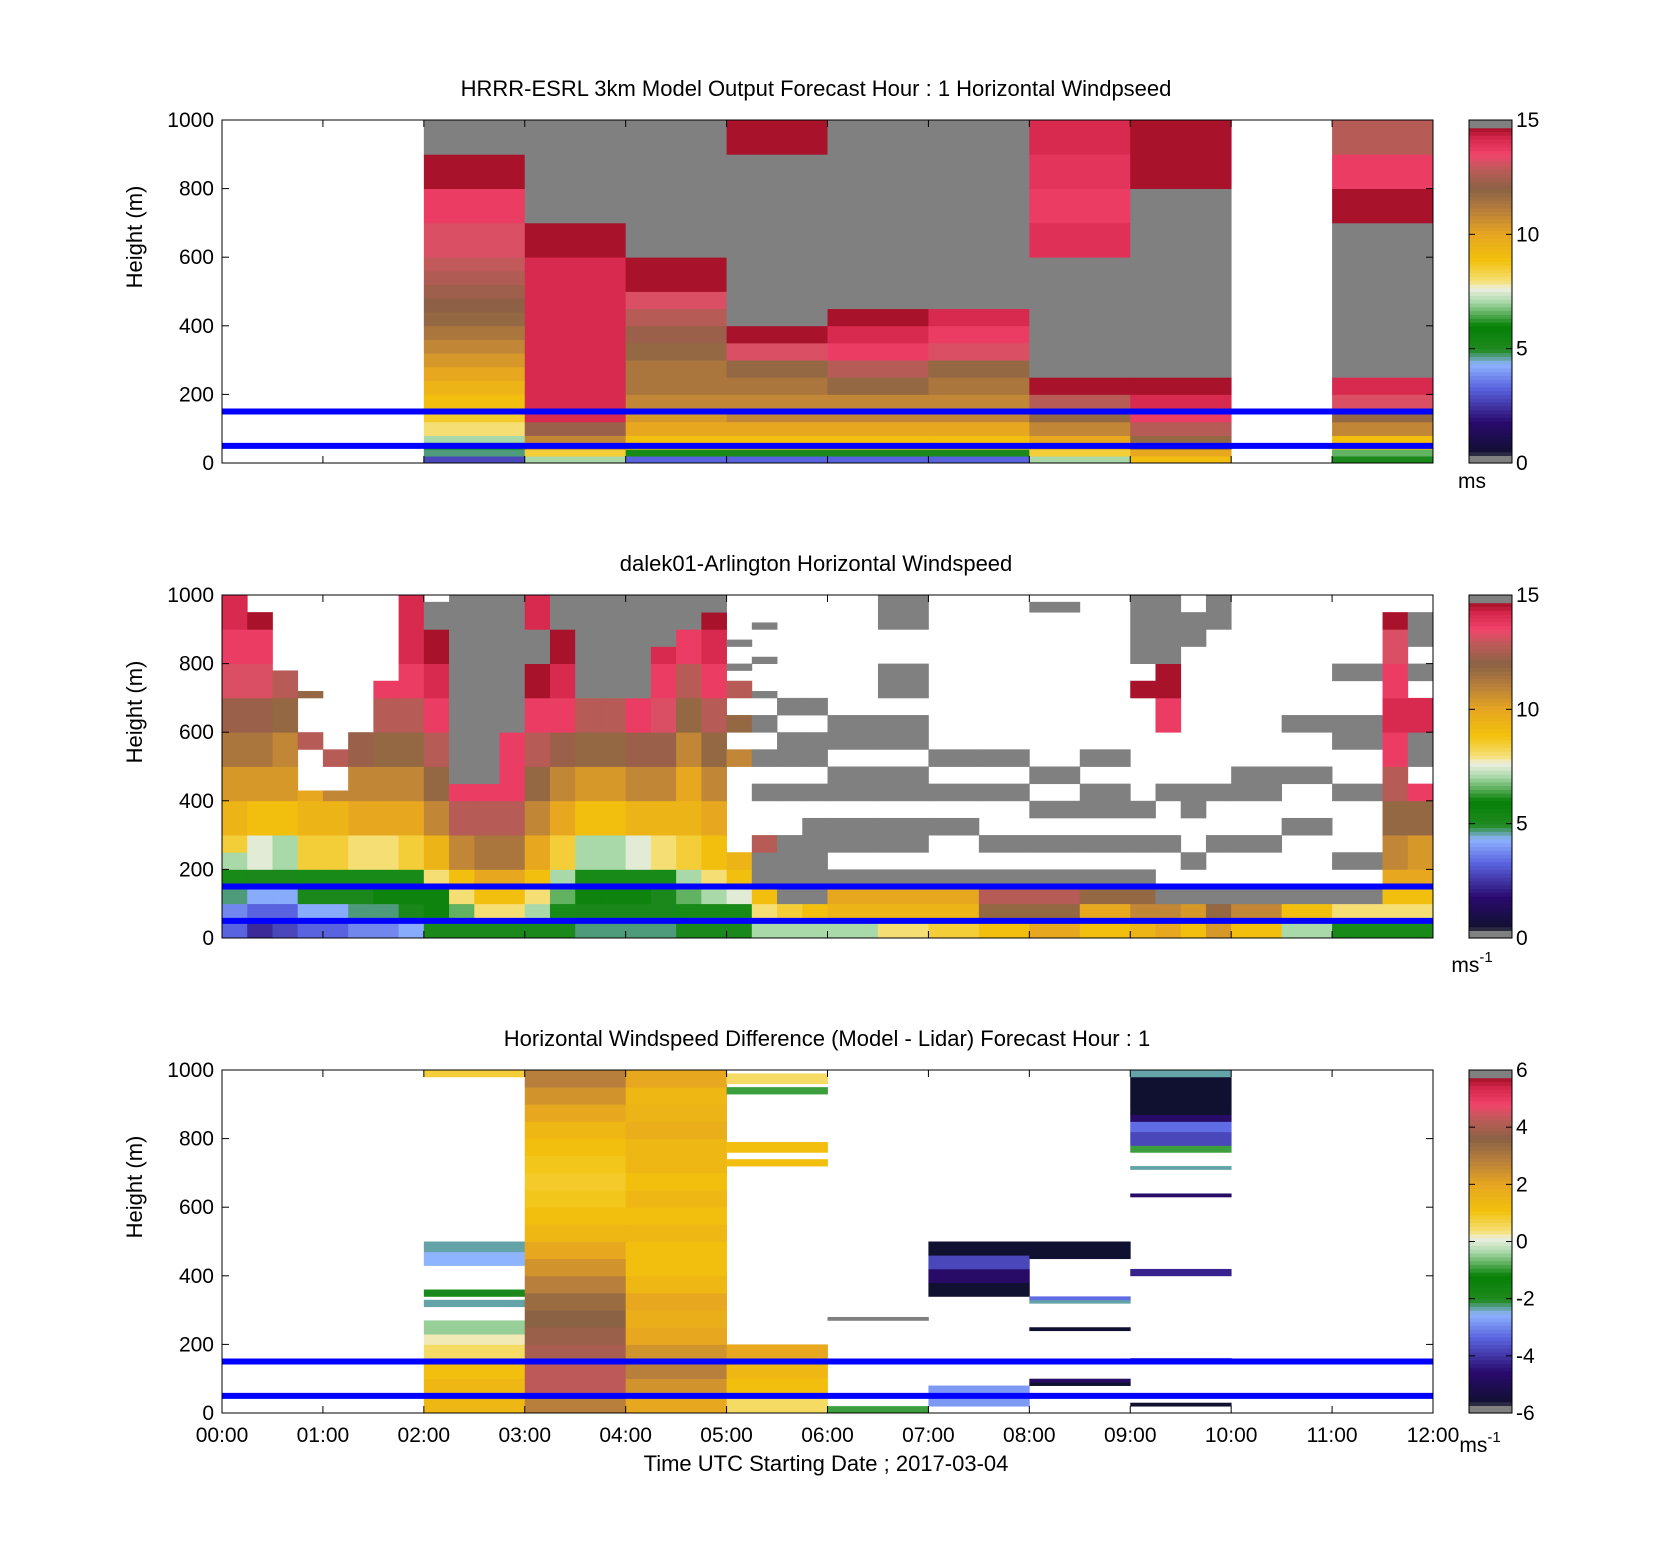  What do you see at coordinates (625, 1435) in the screenshot?
I see `x-tick-label: 04:00` at bounding box center [625, 1435].